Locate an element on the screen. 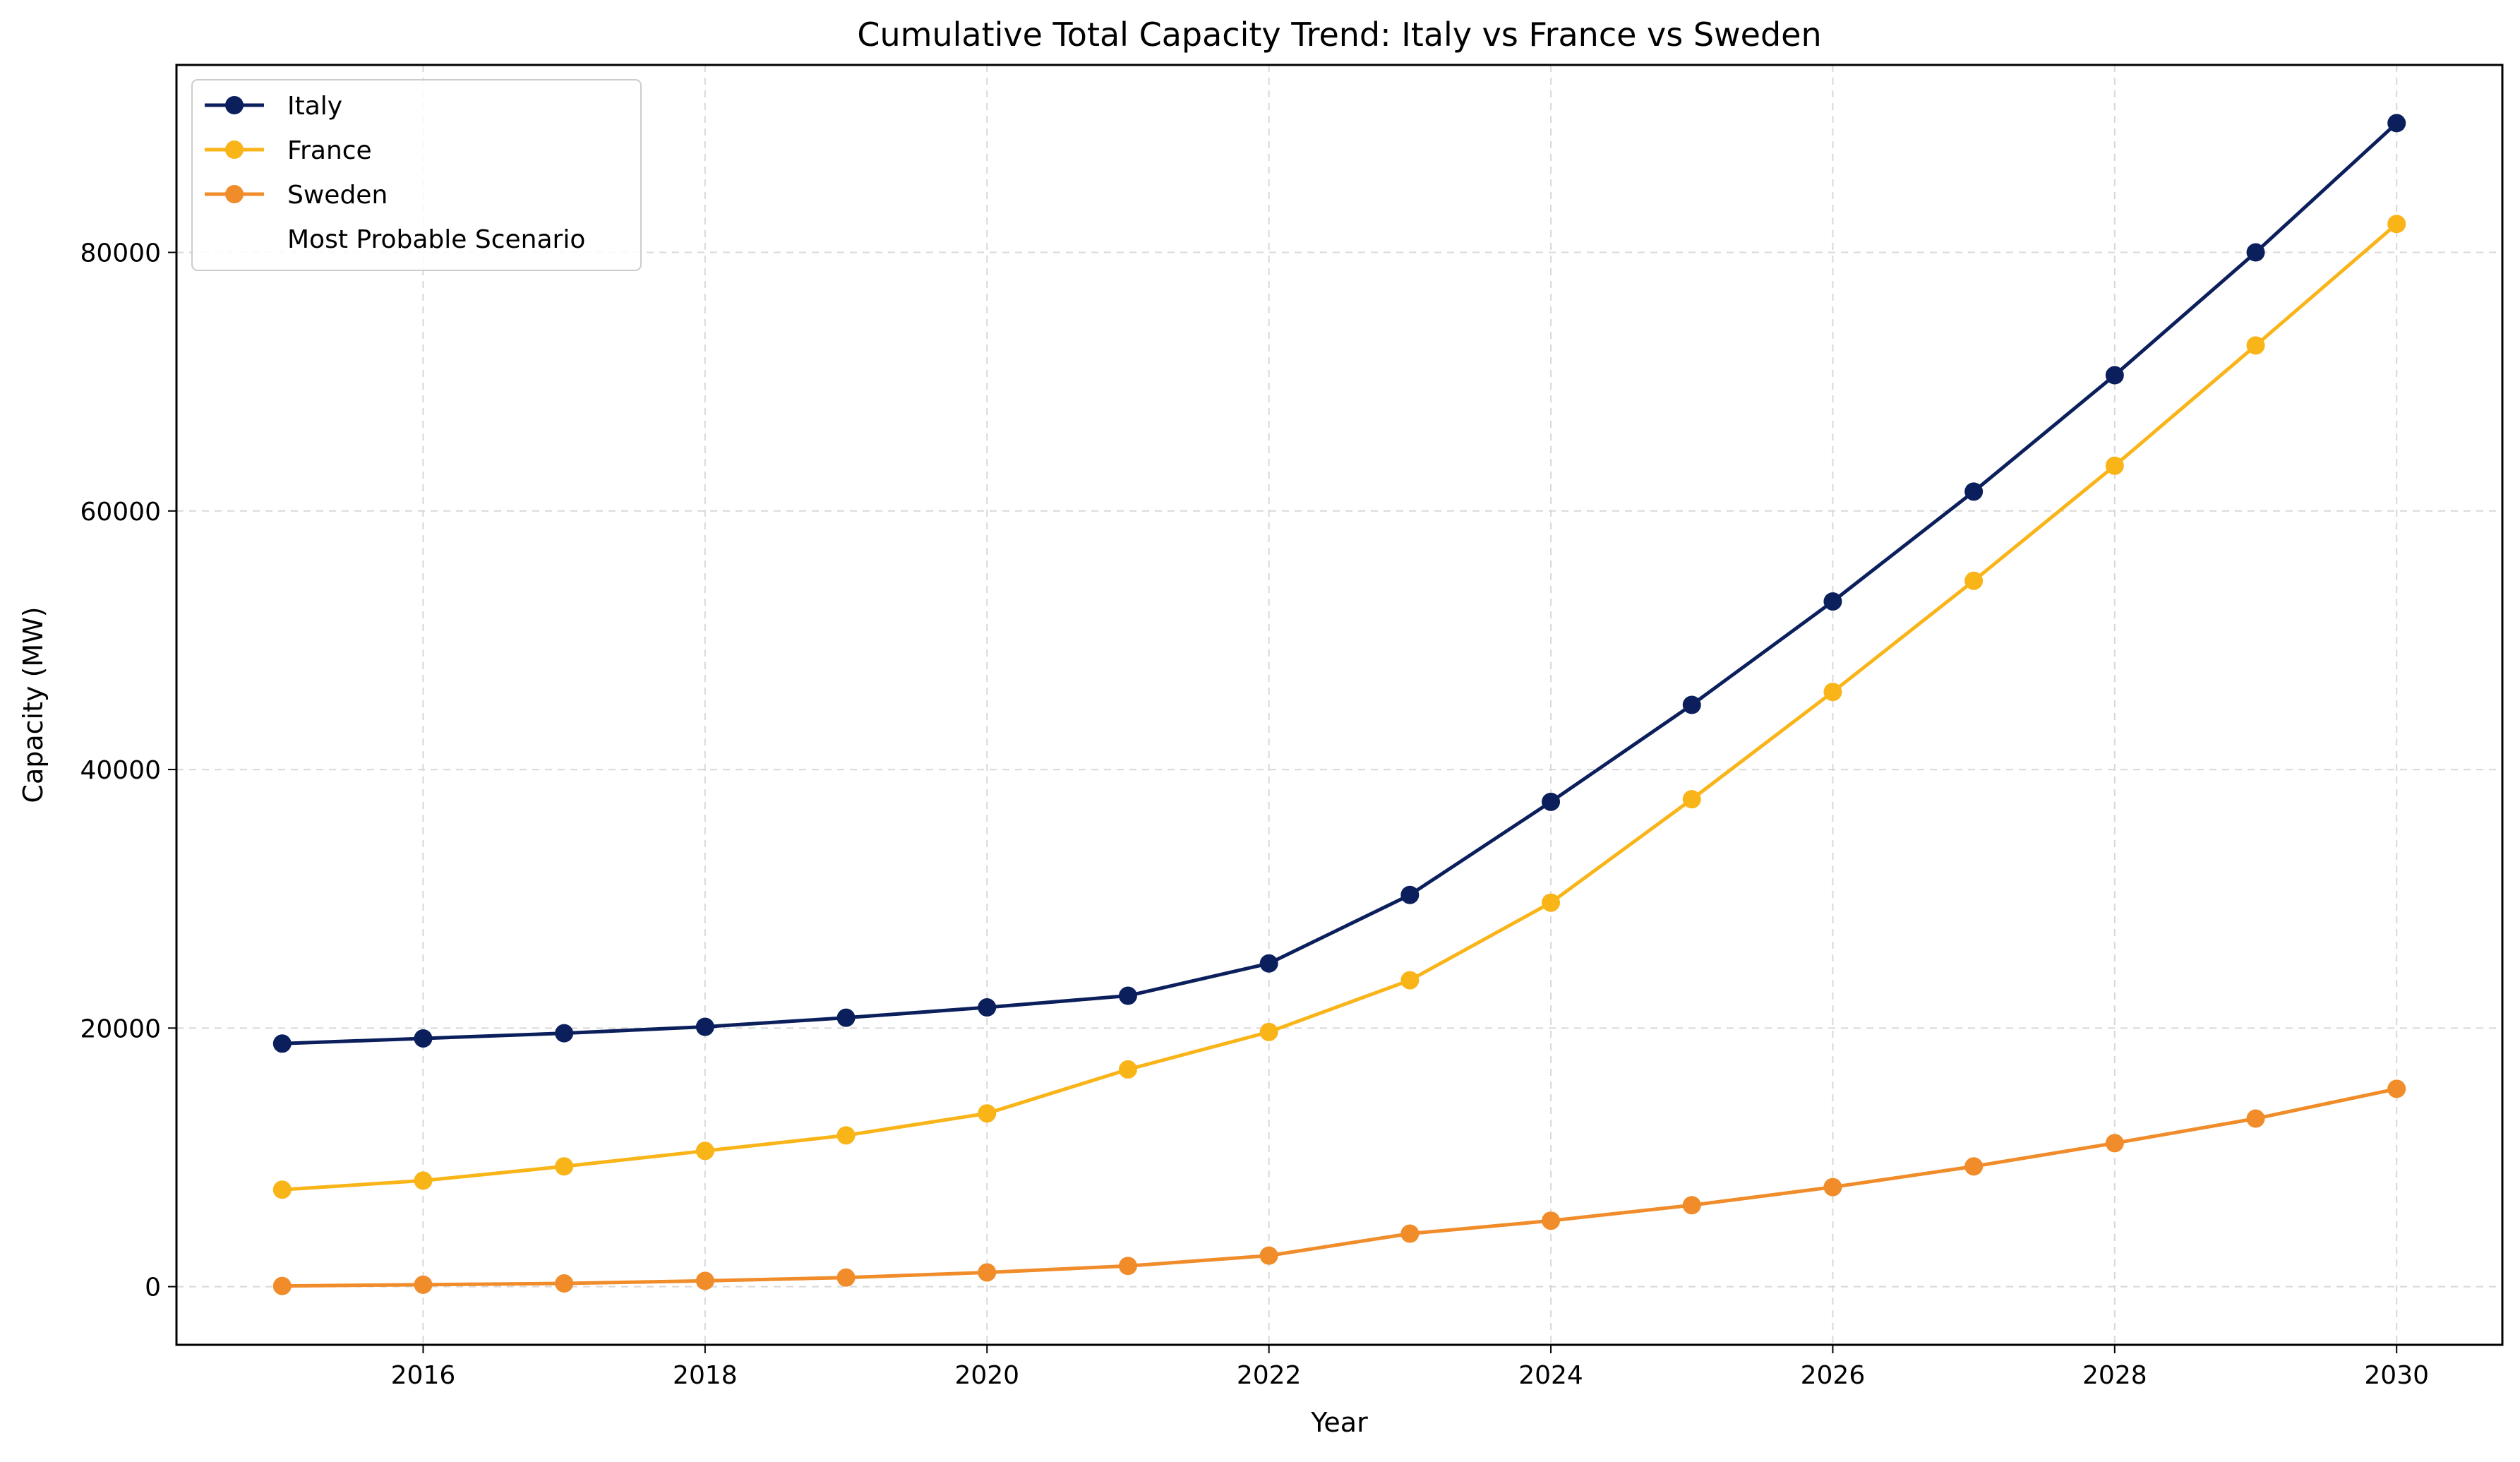  x-tick-label: 2030 is located at coordinates (2397, 1375).